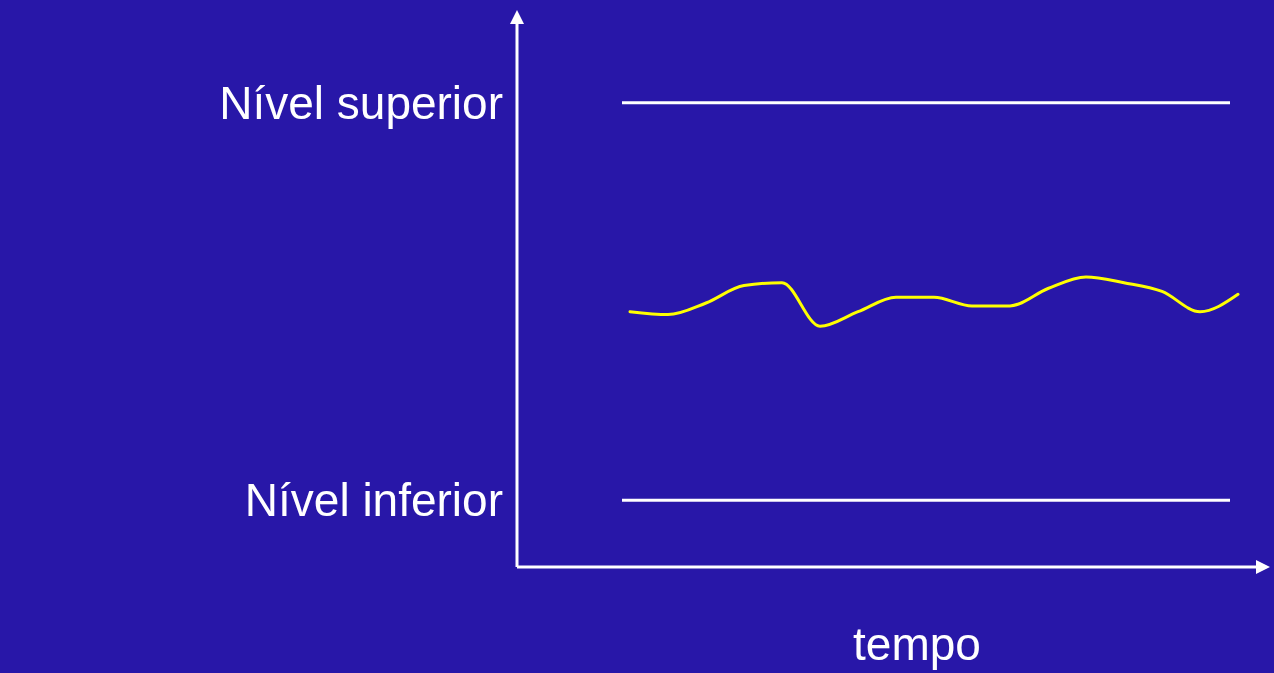  I want to click on ref-line-label: Nível inferior, so click(373, 500).